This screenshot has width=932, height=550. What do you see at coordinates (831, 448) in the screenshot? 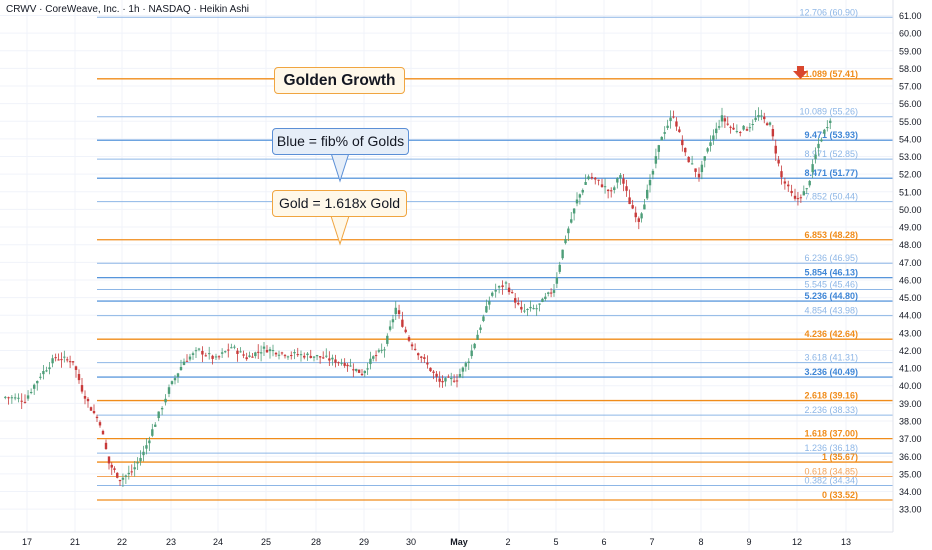
I see `fib-level-label: 1.236 (36.18)` at bounding box center [831, 448].